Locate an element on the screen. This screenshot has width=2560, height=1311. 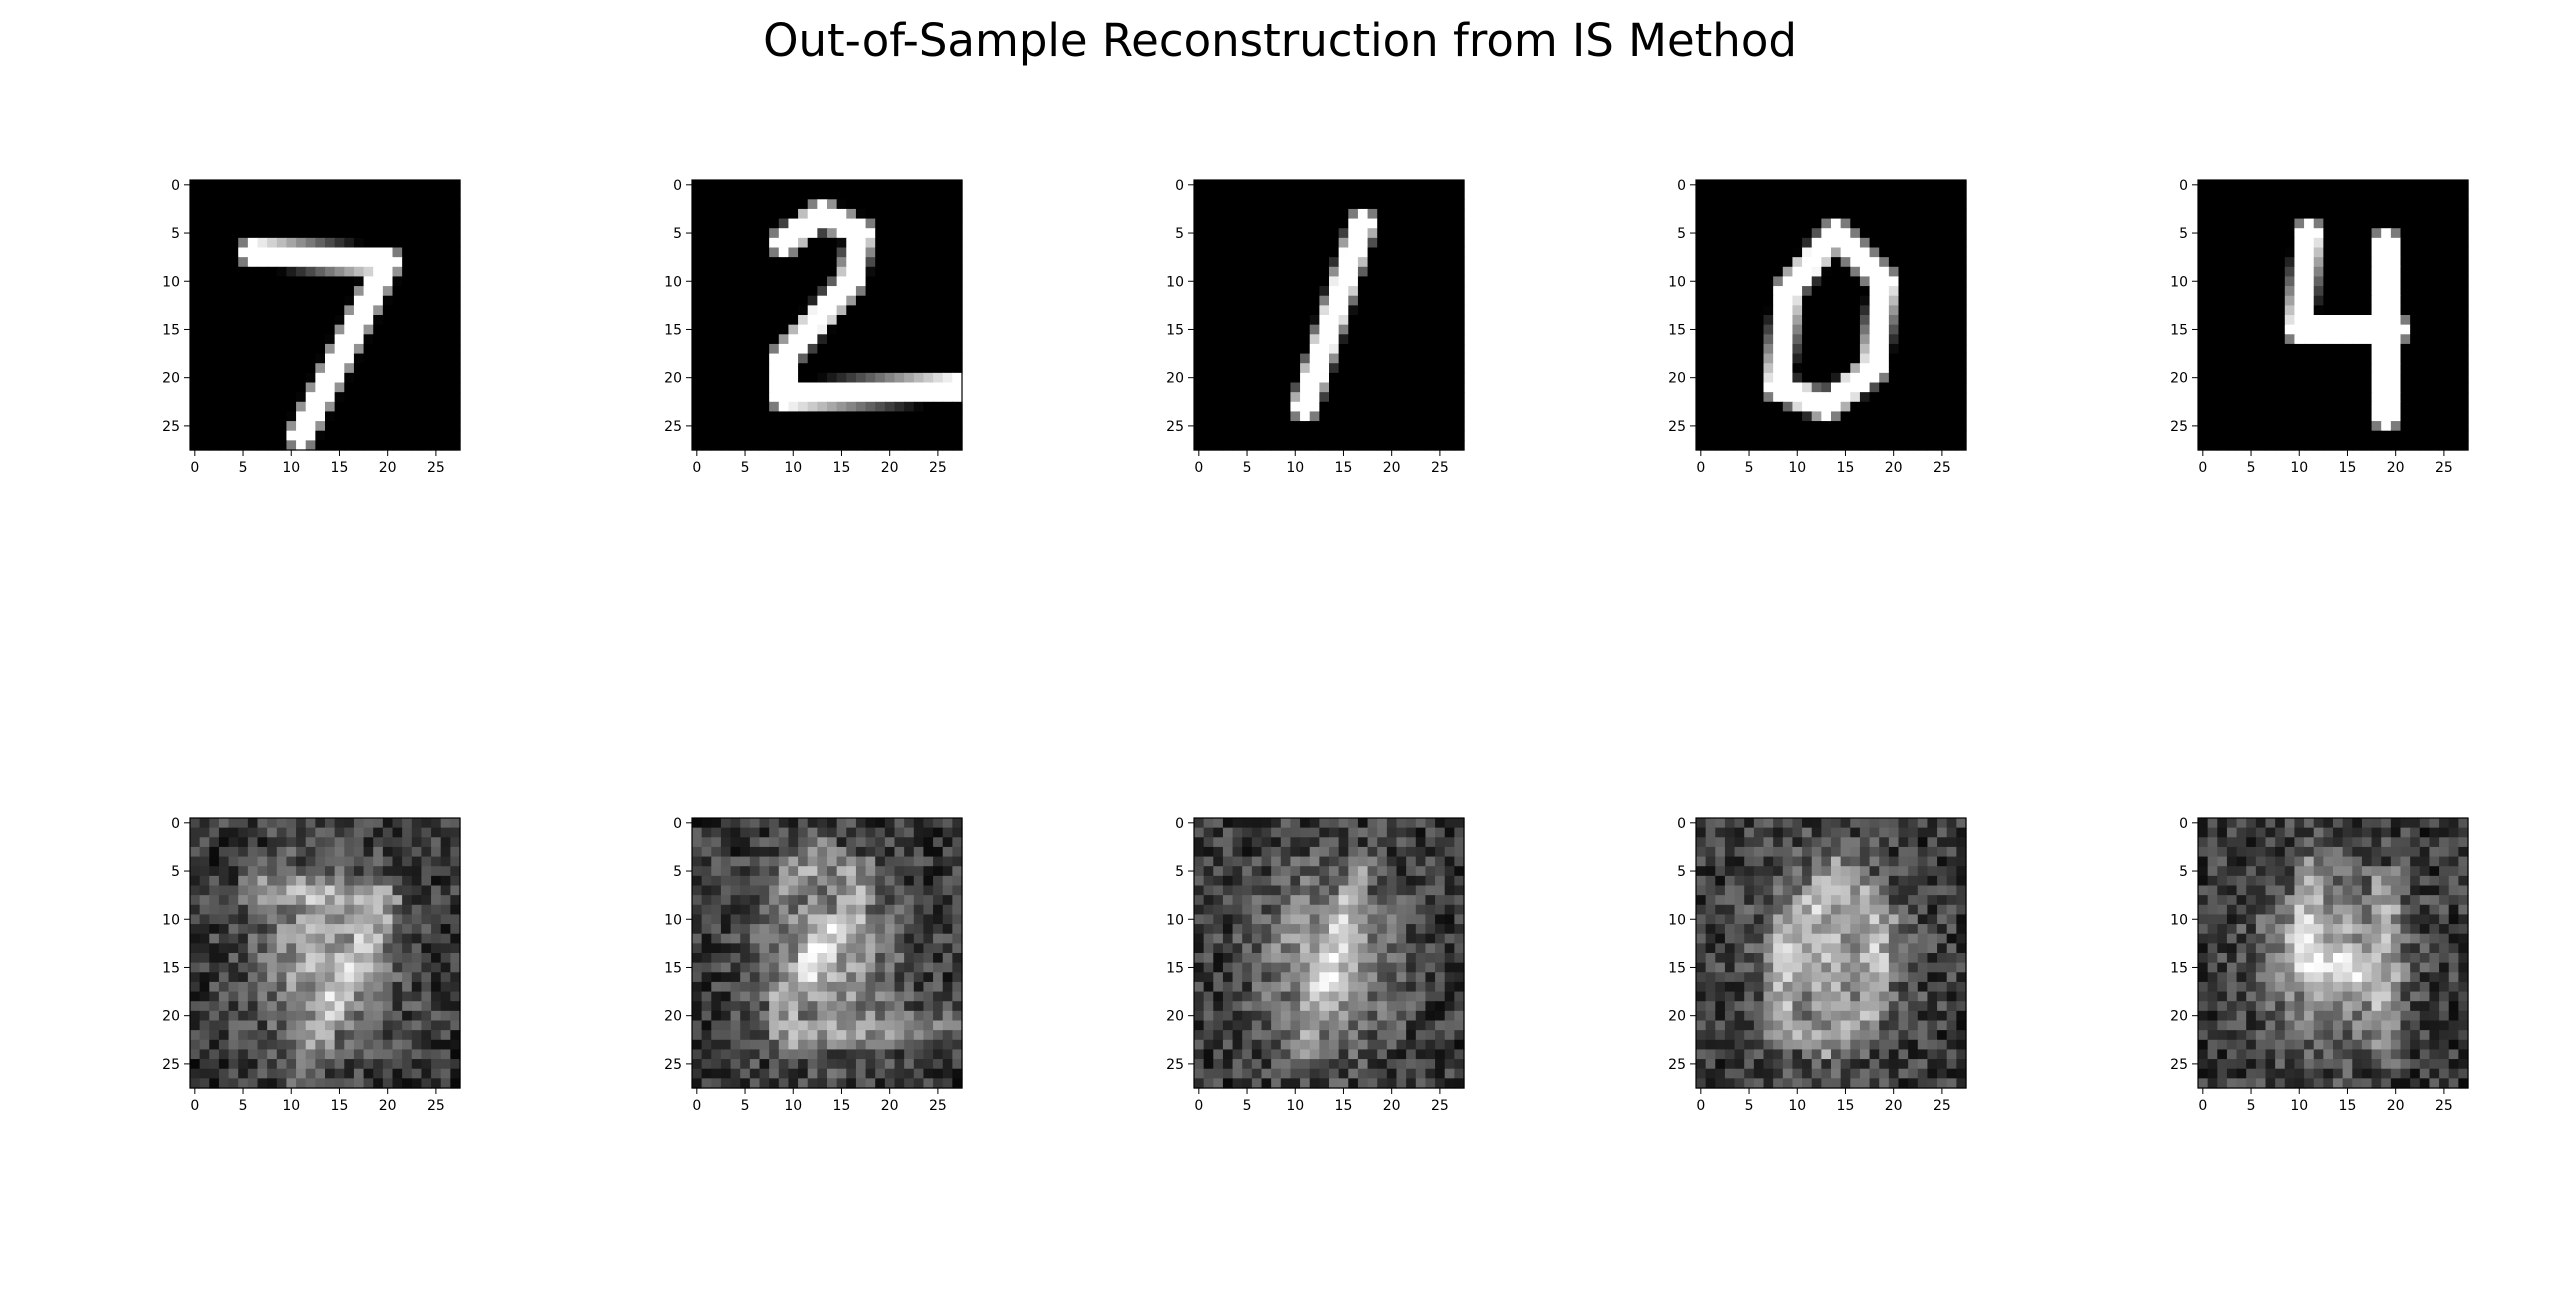
x-tick-label: 10 is located at coordinates (1797, 468).